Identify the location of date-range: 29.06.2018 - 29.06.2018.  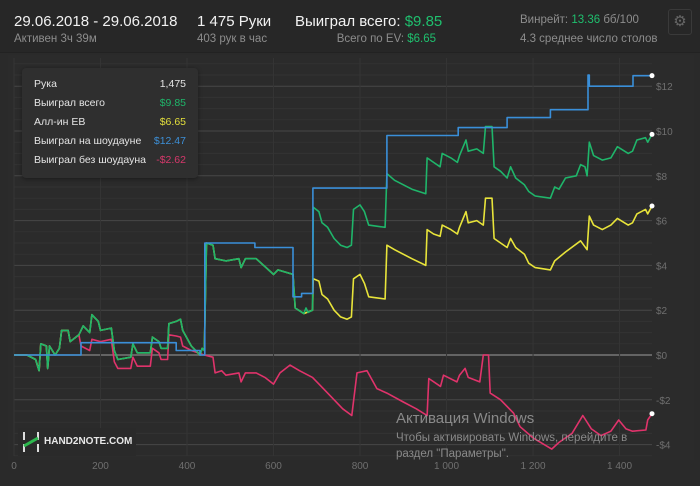
(96, 21).